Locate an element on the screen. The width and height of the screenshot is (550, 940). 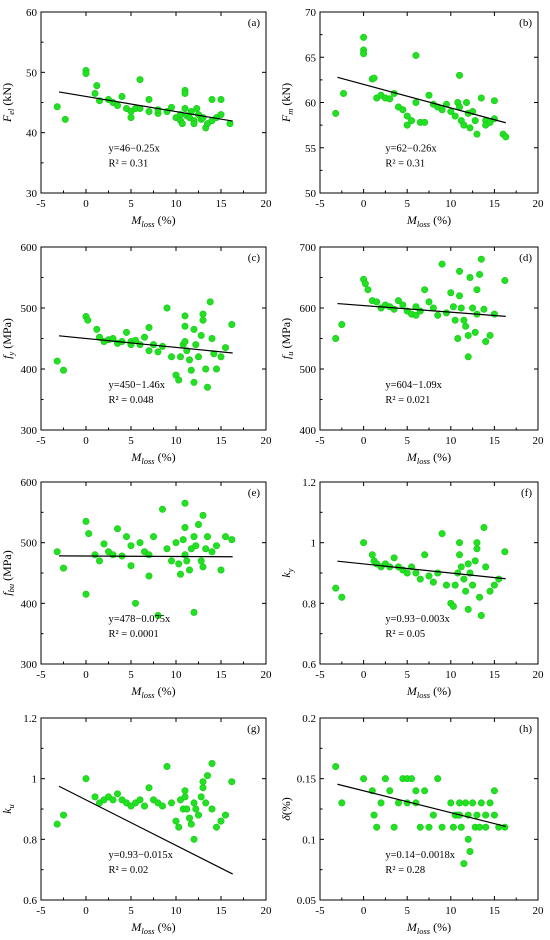
y-tick-label: 0.6 is located at coordinates (30, 901).